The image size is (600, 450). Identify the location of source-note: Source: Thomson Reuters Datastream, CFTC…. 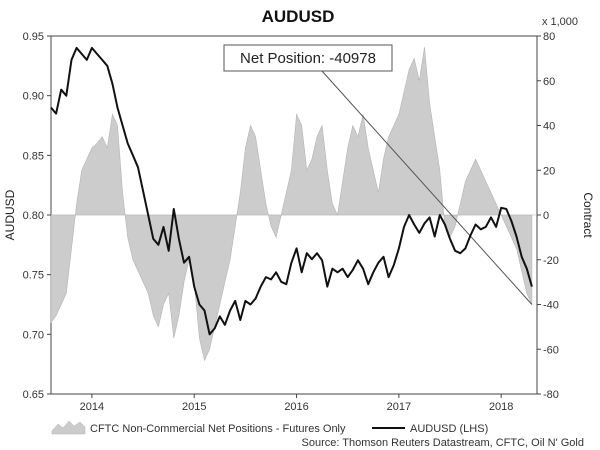
(443, 443).